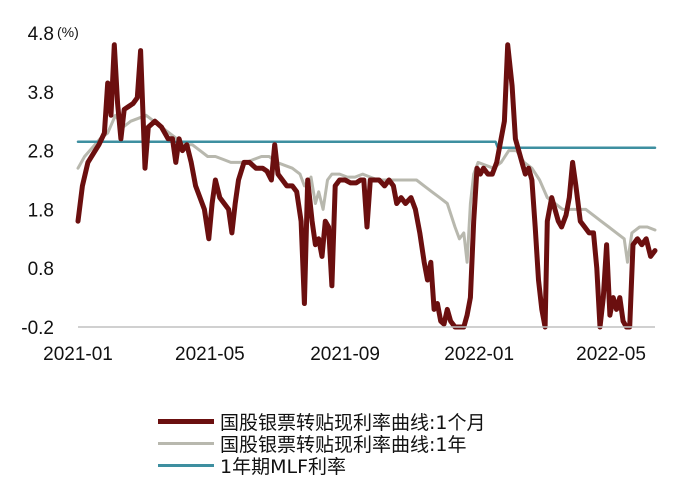 The height and width of the screenshot is (482, 675). I want to click on y-tick-label: 1.8, so click(41, 210).